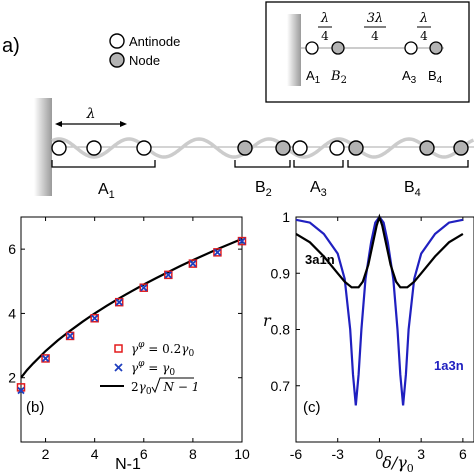 Image resolution: width=474 pixels, height=474 pixels. Describe the element at coordinates (131, 308) in the screenshot. I see `sqrt-fit-line` at that location.